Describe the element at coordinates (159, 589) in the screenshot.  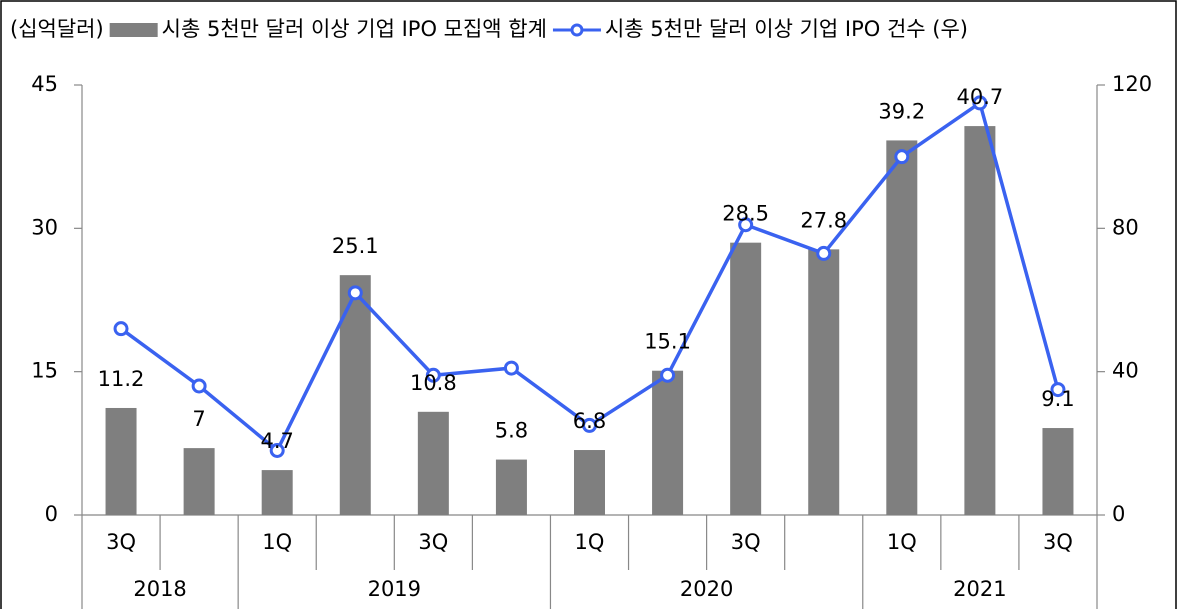
I see `x-group-label: 2018` at that location.